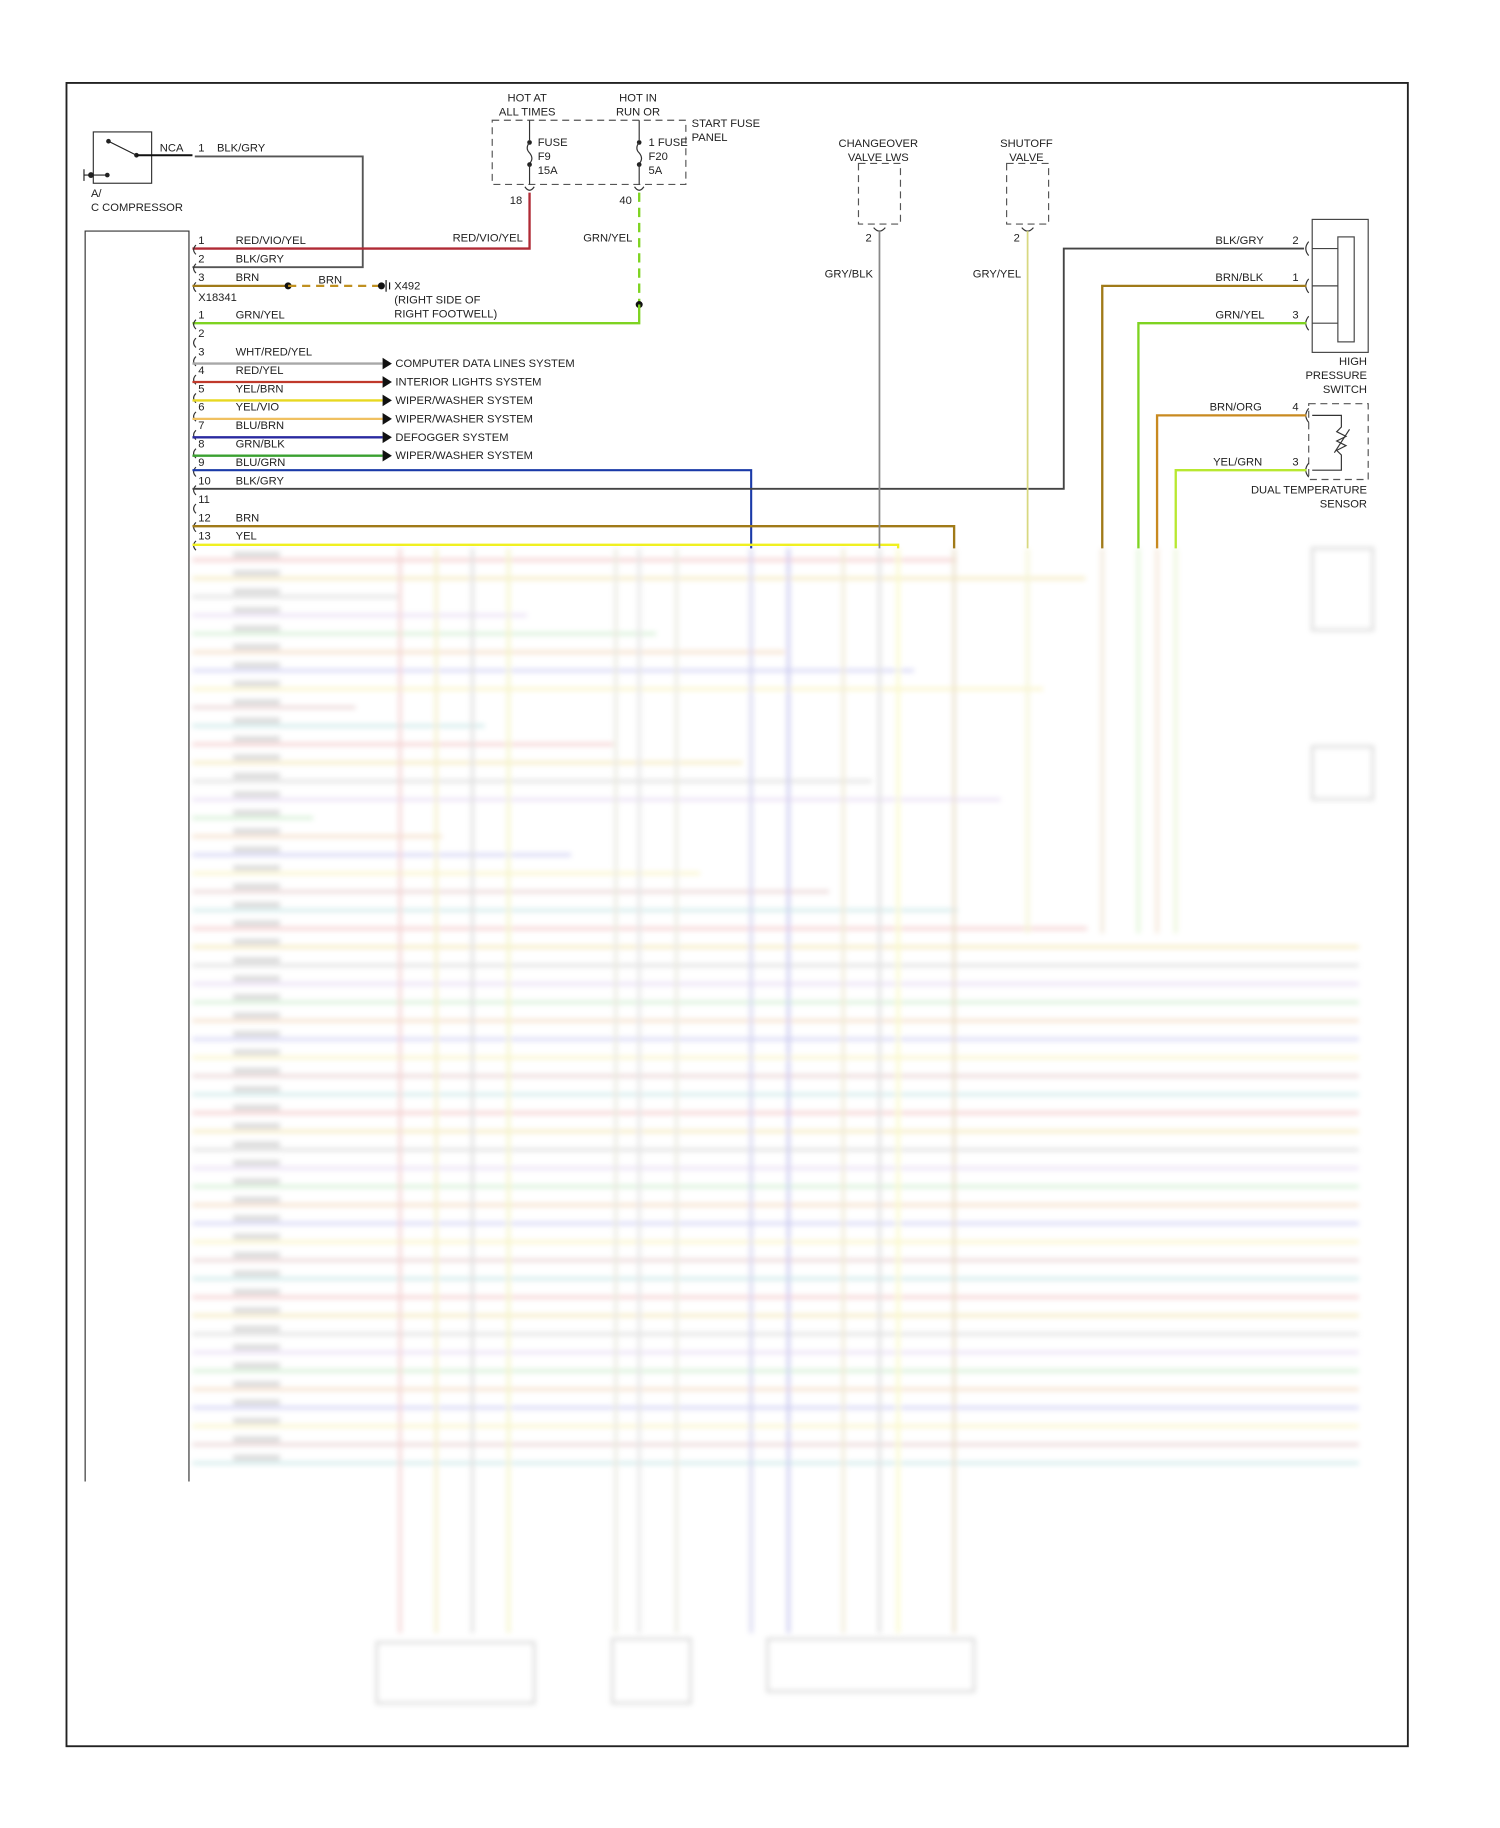 This screenshot has width=1500, height=1828. Describe the element at coordinates (1295, 241) in the screenshot. I see `hps-pin-2: 2` at that location.